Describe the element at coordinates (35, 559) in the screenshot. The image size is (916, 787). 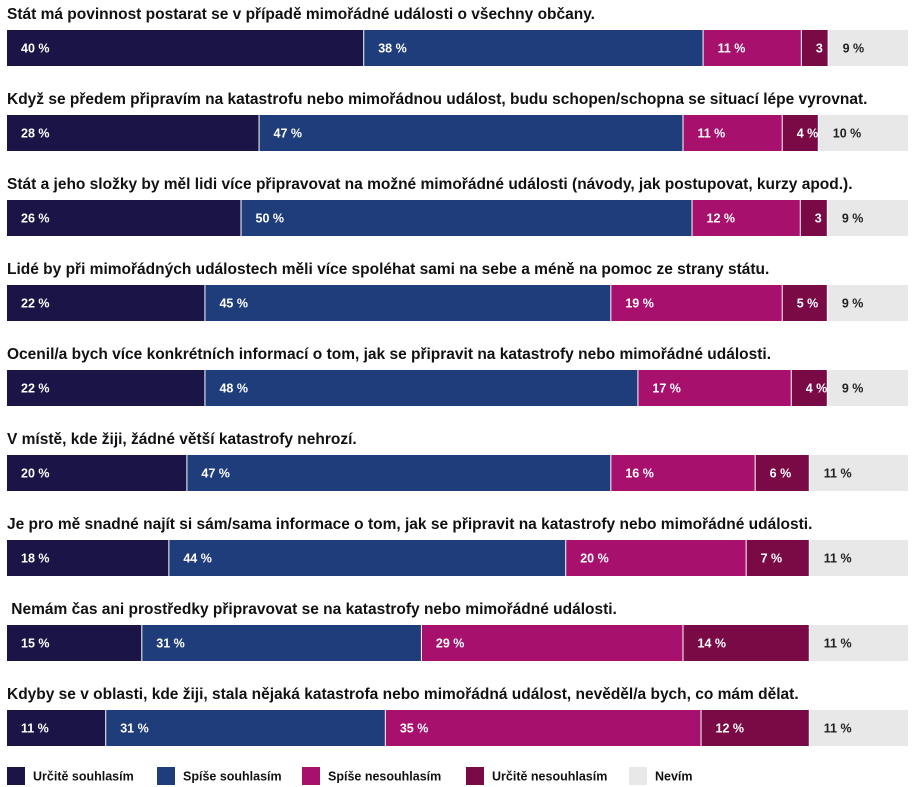
I see `bar-value-label: 18 %` at that location.